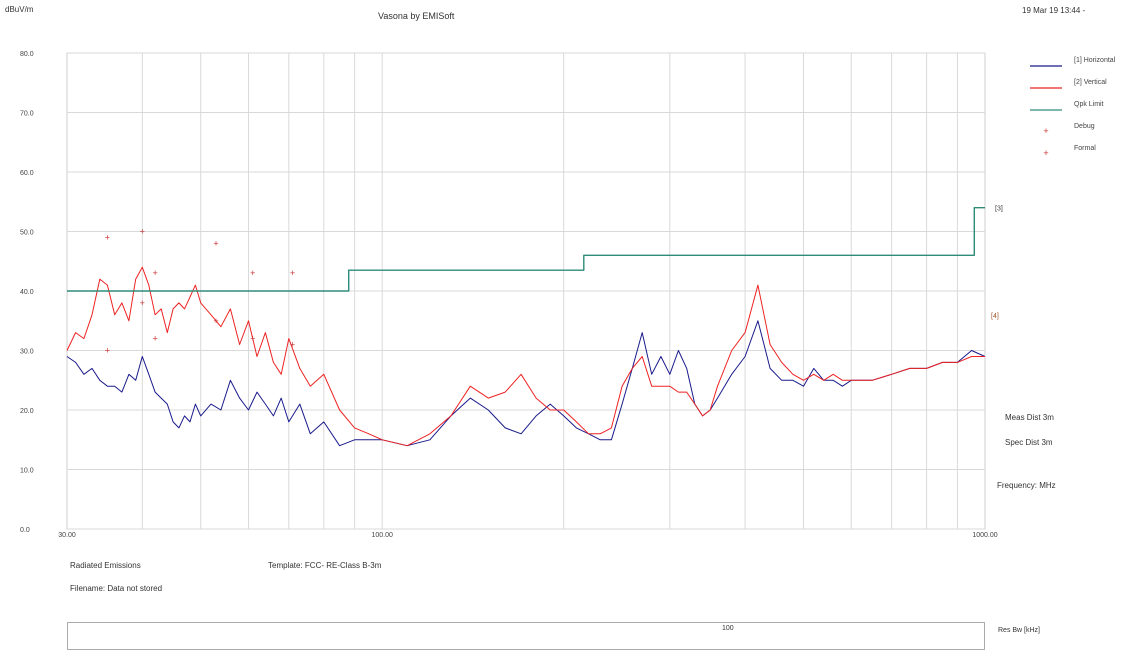 The height and width of the screenshot is (652, 1135). Describe the element at coordinates (25, 530) in the screenshot. I see `y-tick-label: 0.0` at that location.